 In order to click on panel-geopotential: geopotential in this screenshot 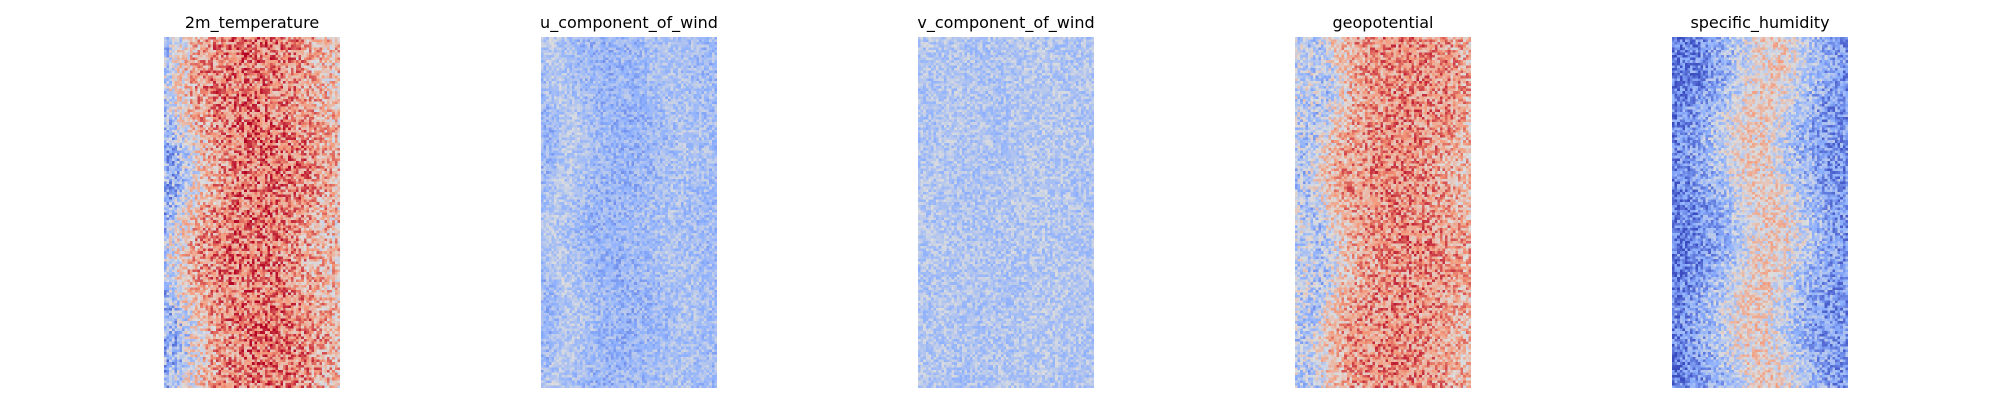, I will do `click(1383, 200)`.